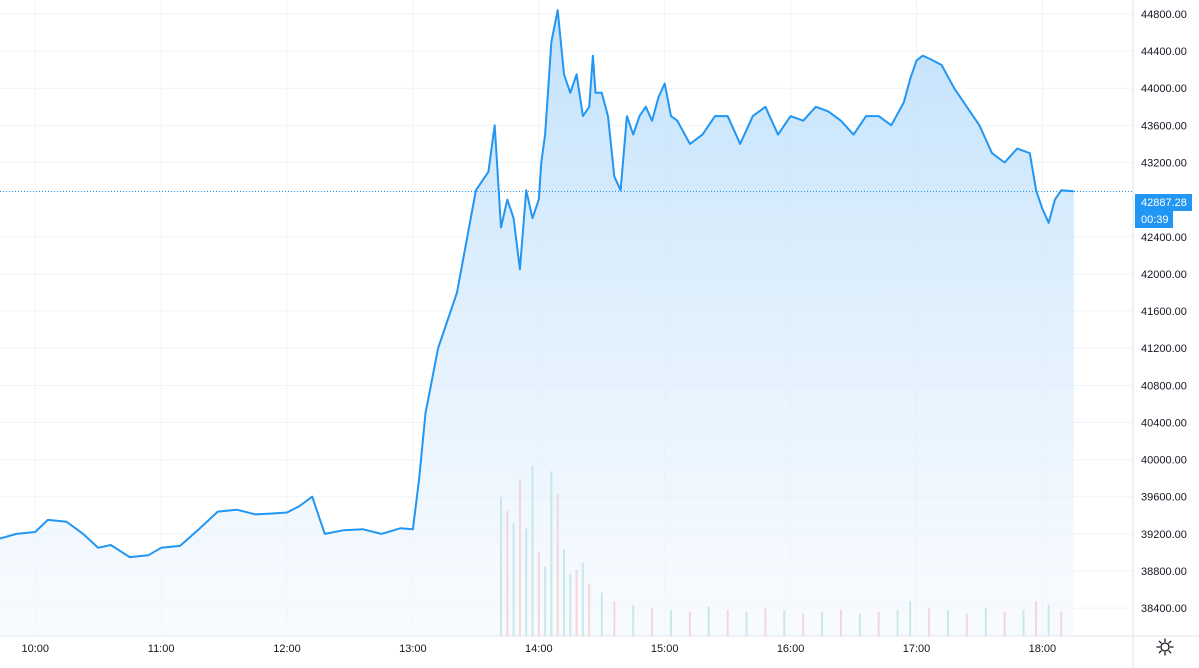 The image size is (1199, 668). Describe the element at coordinates (1043, 649) in the screenshot. I see `x-tick-label: 18:00` at that location.